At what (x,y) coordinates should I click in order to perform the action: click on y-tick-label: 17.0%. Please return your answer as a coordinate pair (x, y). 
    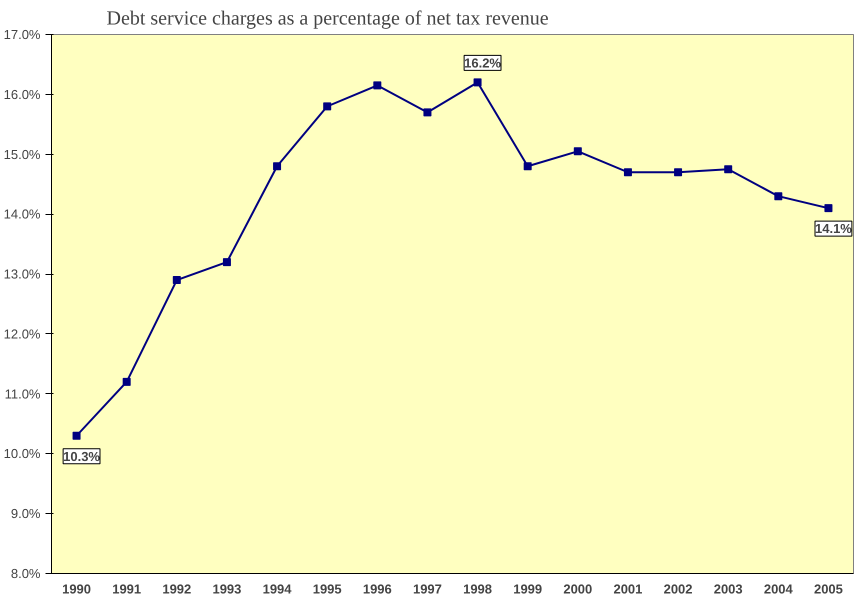
    Looking at the image, I should click on (22, 34).